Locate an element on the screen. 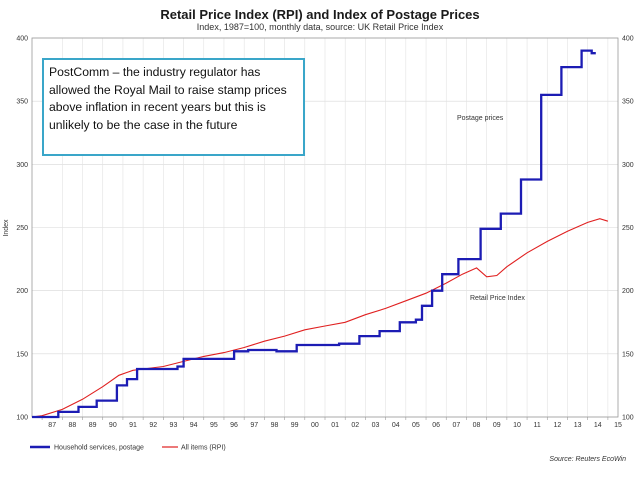 Image resolution: width=638 pixels, height=479 pixels. annotation-postage-prices: Postage prices is located at coordinates (480, 118).